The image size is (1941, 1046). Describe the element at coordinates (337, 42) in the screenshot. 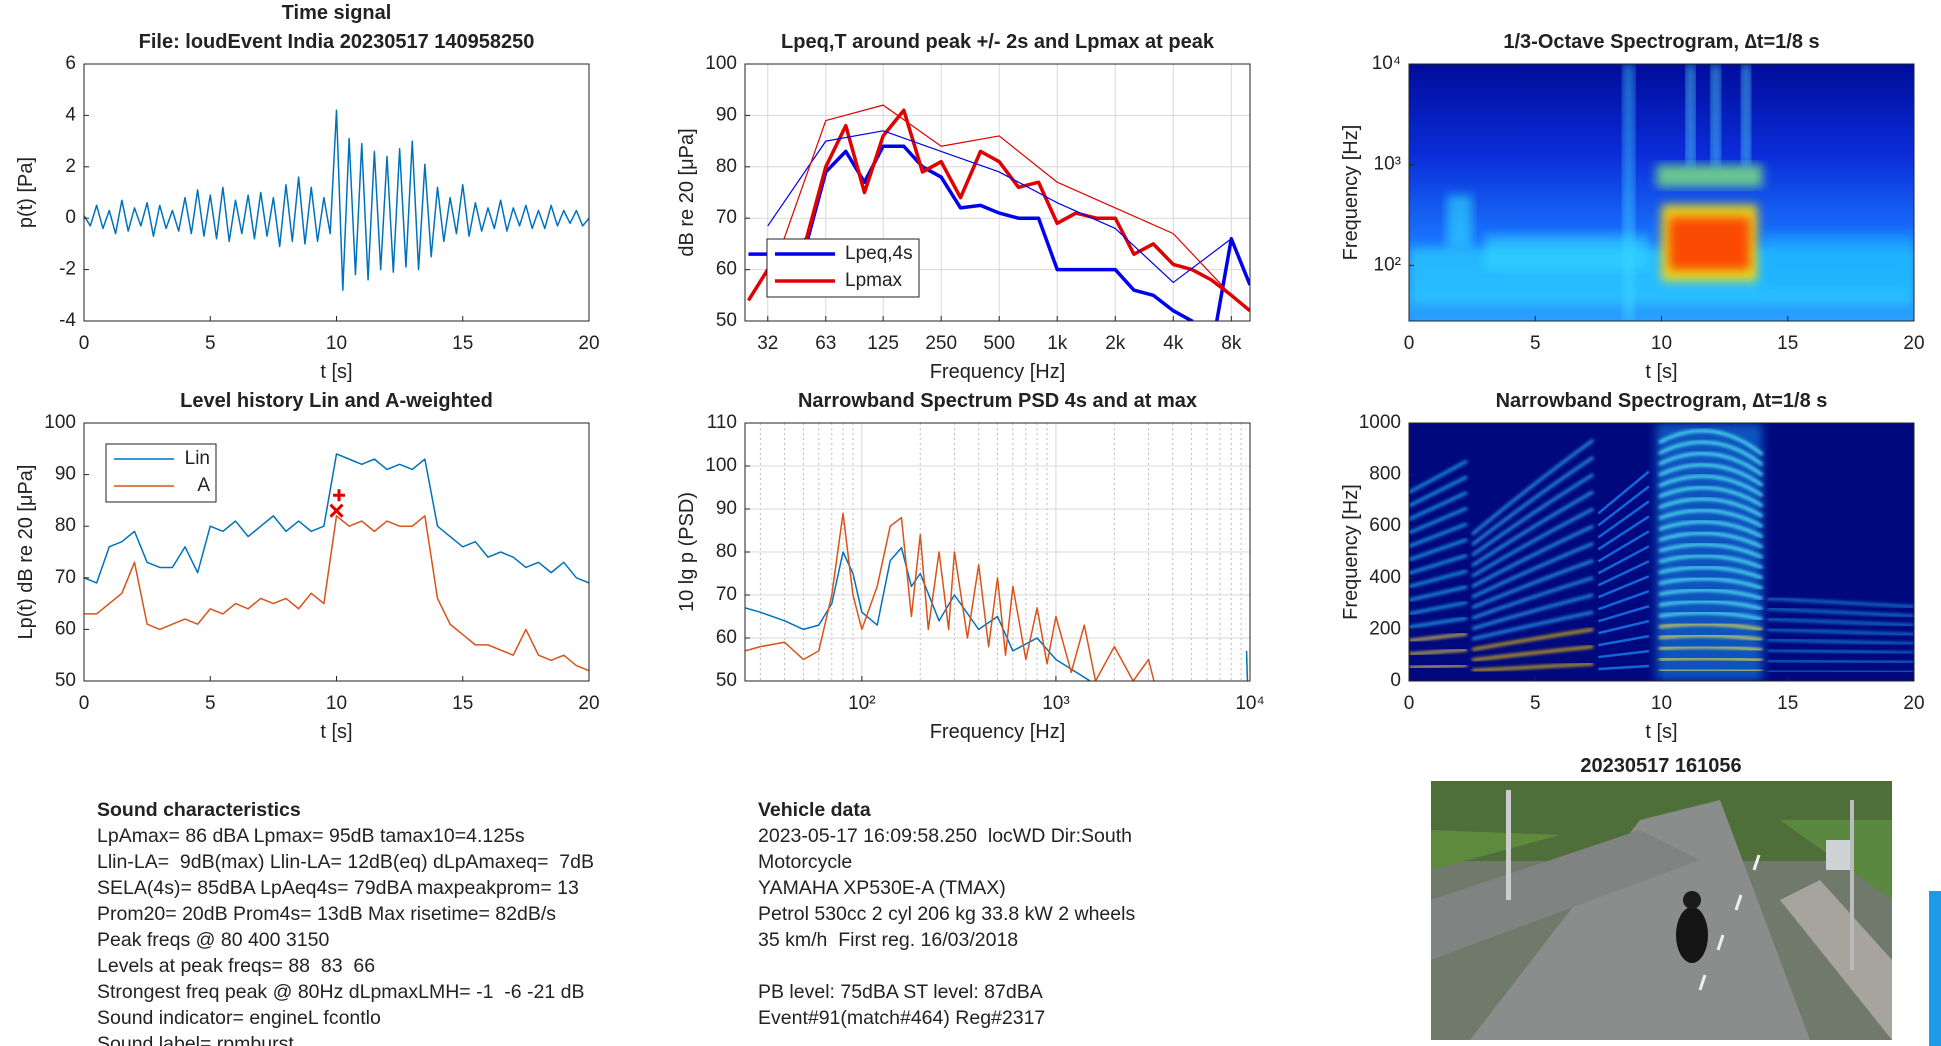

I see `chart-subtitle: File: loudEvent India 20230517 140958250` at that location.